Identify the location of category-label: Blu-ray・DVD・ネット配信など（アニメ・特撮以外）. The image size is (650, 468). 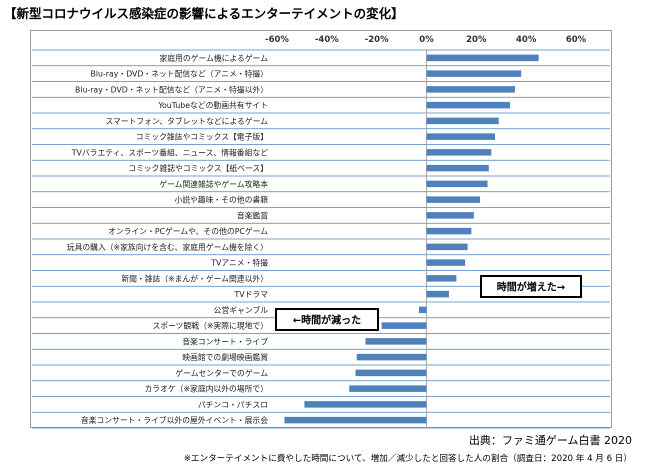
(171, 89).